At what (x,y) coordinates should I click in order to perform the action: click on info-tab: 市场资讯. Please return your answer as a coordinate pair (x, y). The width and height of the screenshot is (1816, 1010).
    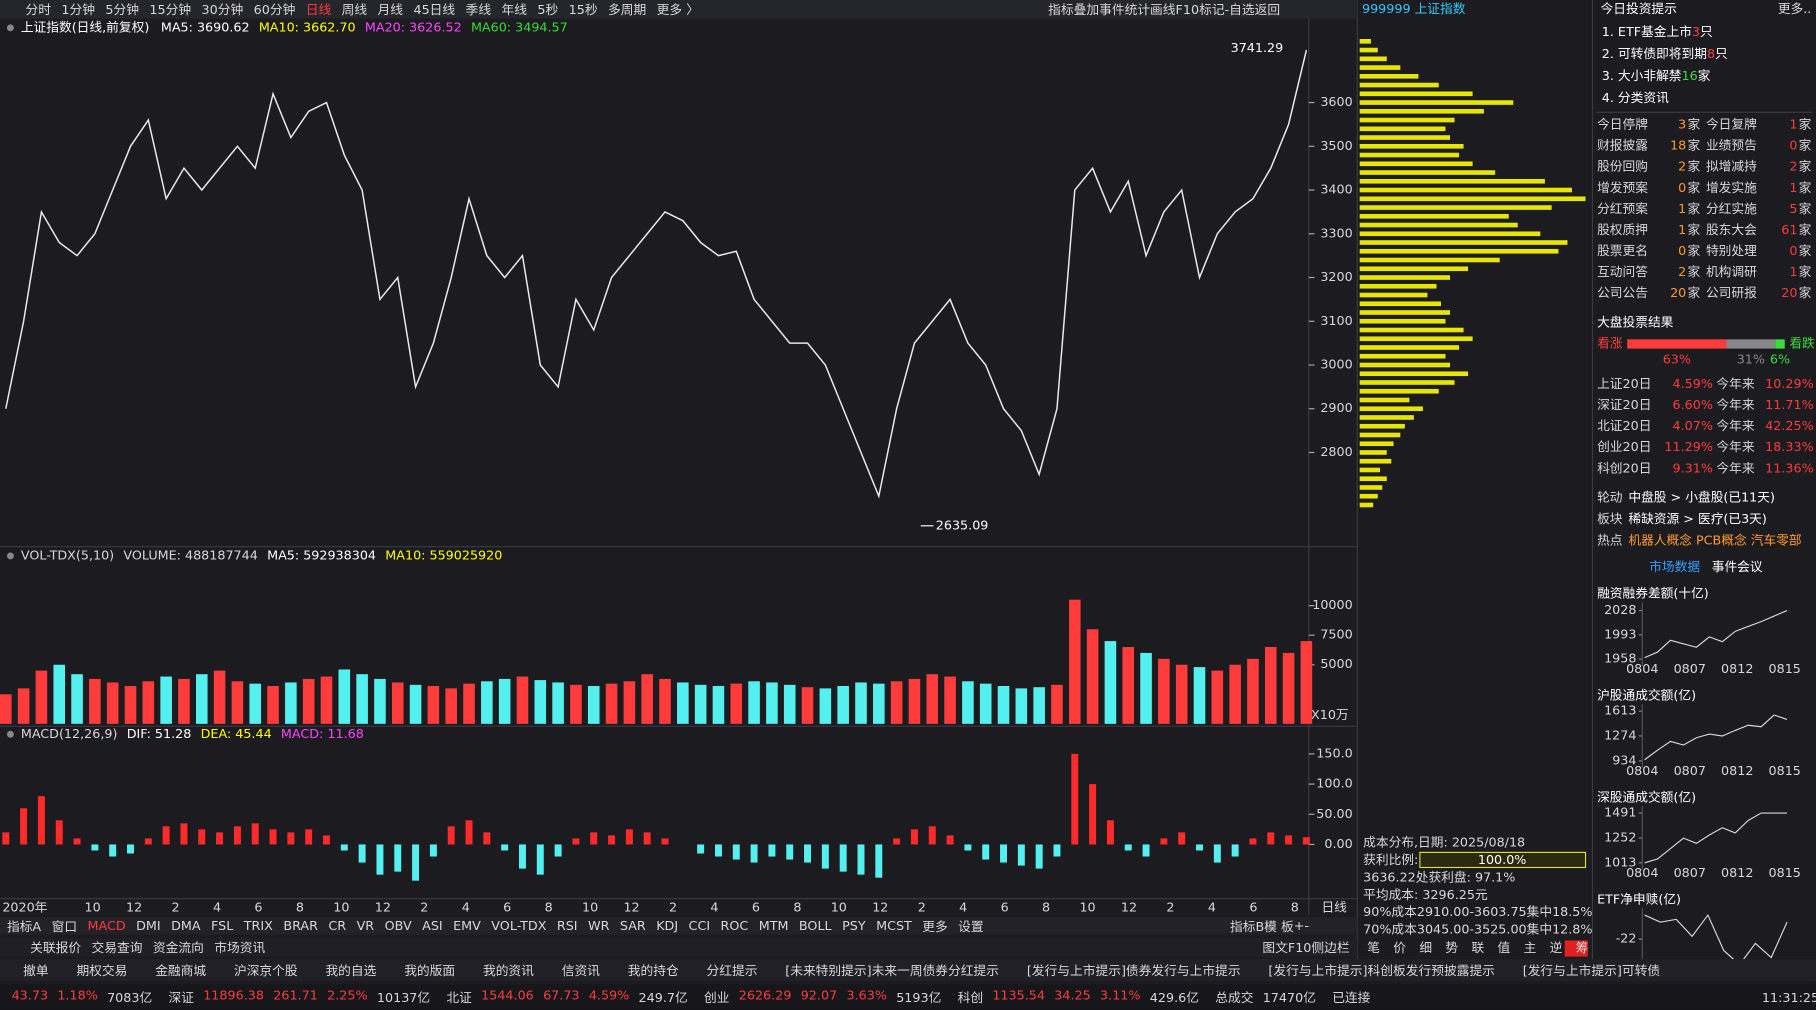
    Looking at the image, I should click on (240, 948).